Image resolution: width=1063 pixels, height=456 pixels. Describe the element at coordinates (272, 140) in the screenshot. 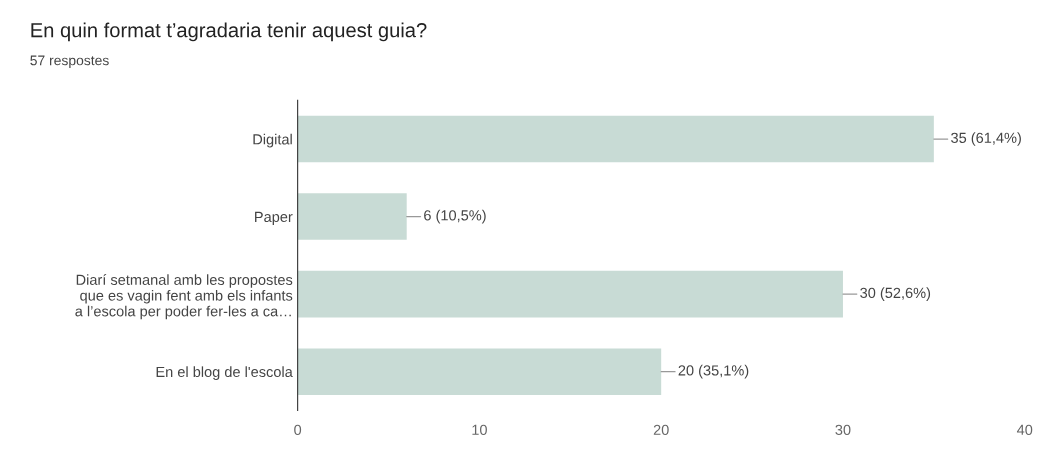

I see `y-tick-label: Digital` at that location.